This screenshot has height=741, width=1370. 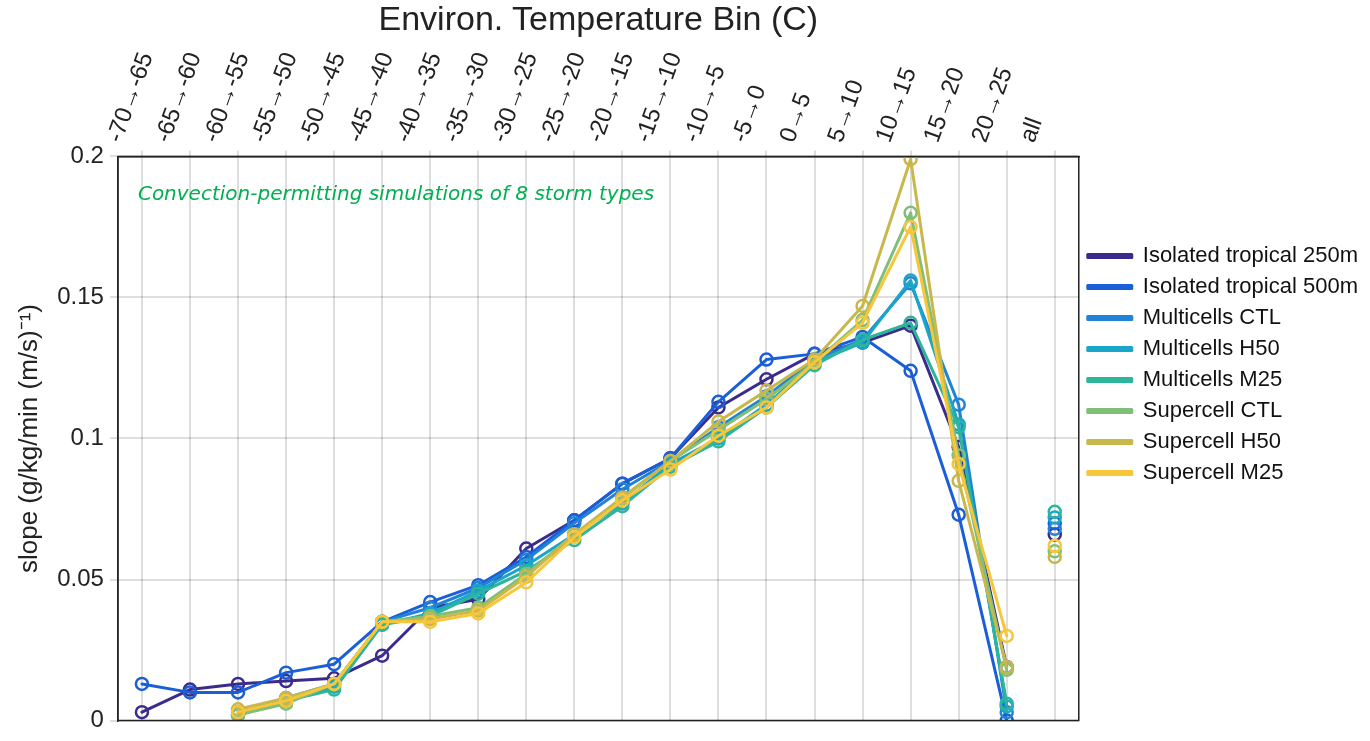 I want to click on legend-label: Isolated tropical 500m, so click(x=1250, y=286).